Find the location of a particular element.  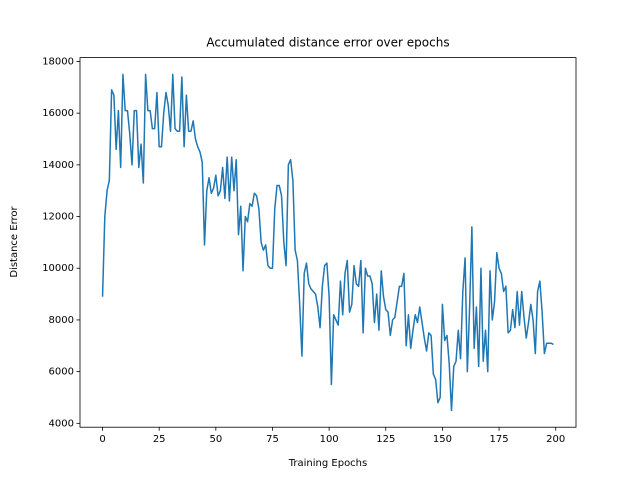

y-tick-label: 8000 is located at coordinates (61, 320).